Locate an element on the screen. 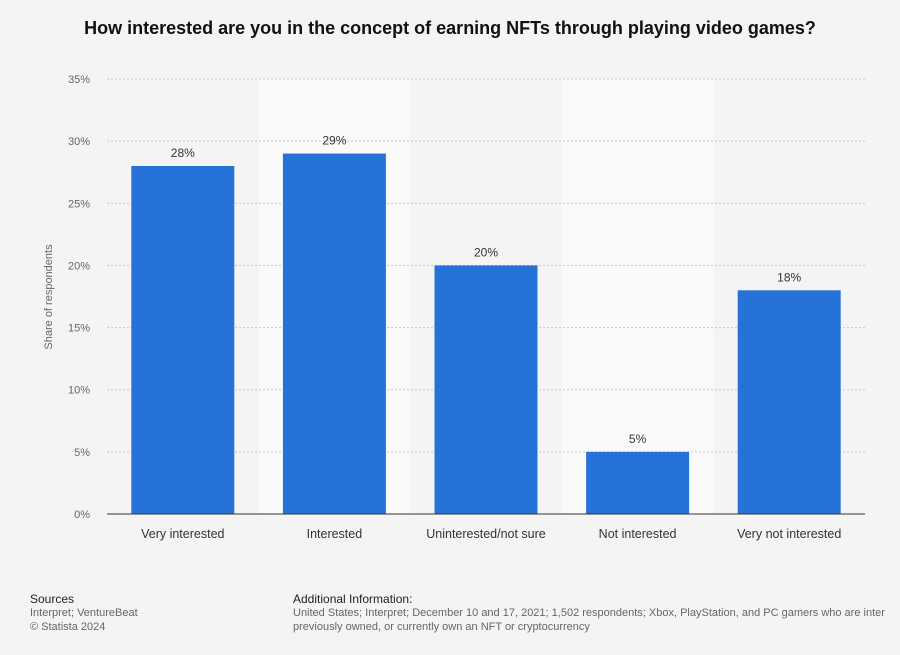  x-tick-label: Uninterested/not sure is located at coordinates (486, 534).